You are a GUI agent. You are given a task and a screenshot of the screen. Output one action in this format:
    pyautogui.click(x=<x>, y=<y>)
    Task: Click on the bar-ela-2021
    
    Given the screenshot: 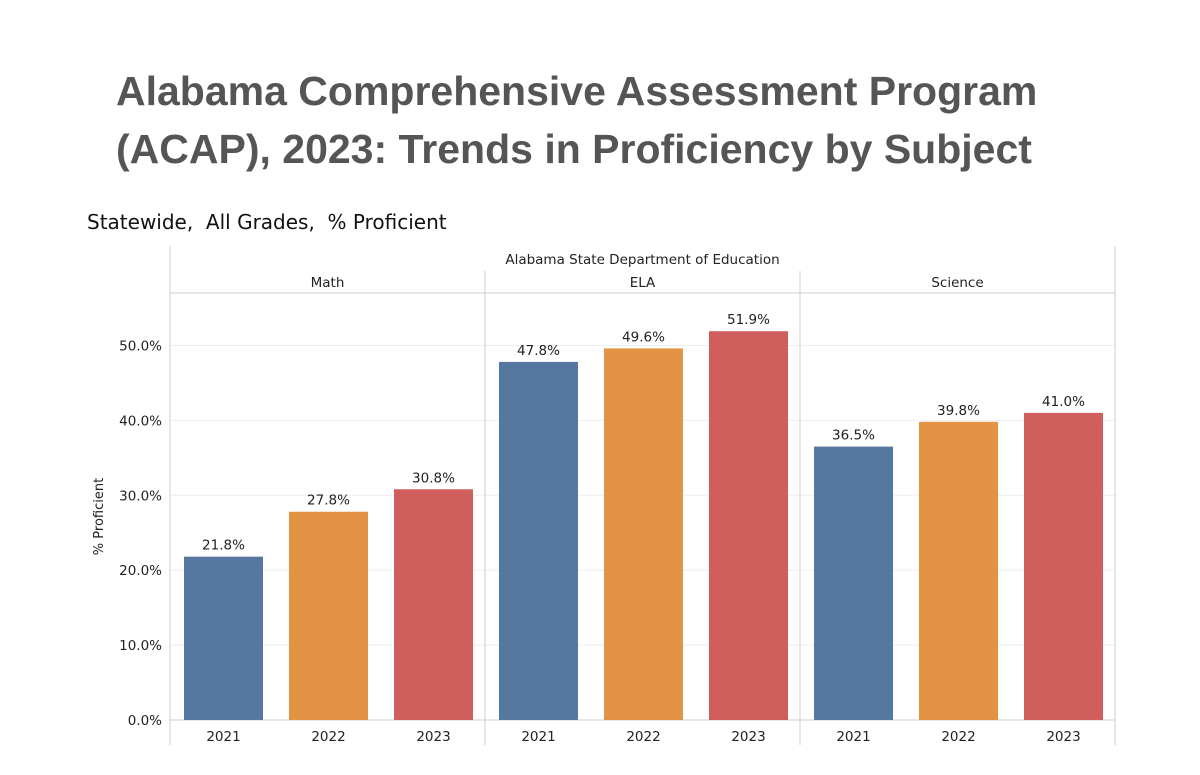 What is the action you would take?
    pyautogui.click(x=538, y=540)
    